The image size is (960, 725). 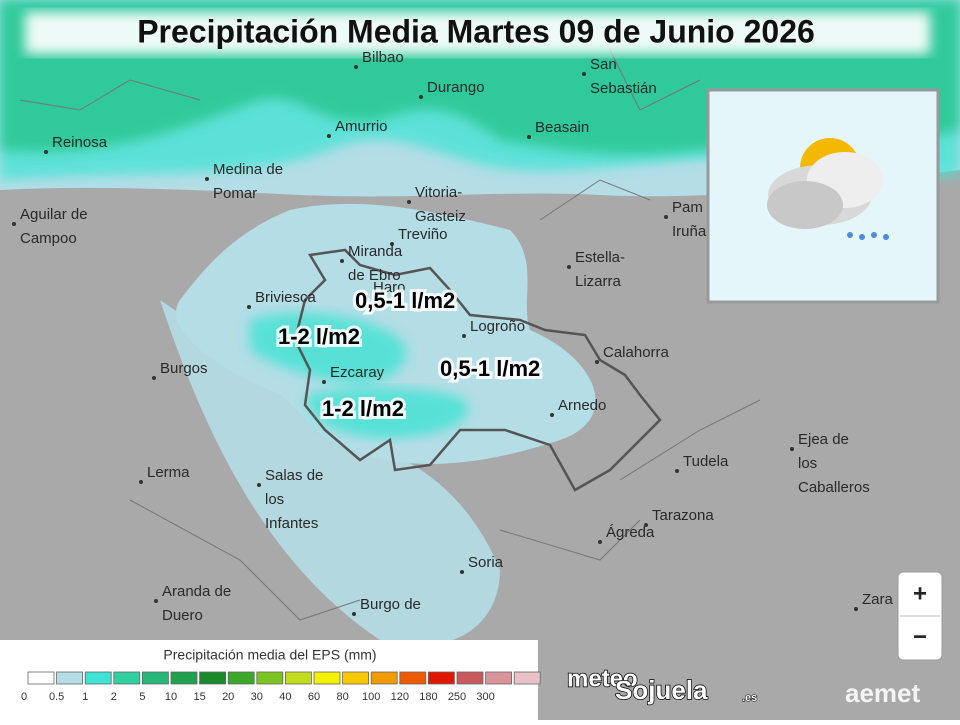 What do you see at coordinates (171, 697) in the screenshot?
I see `legend-tick-label: 10` at bounding box center [171, 697].